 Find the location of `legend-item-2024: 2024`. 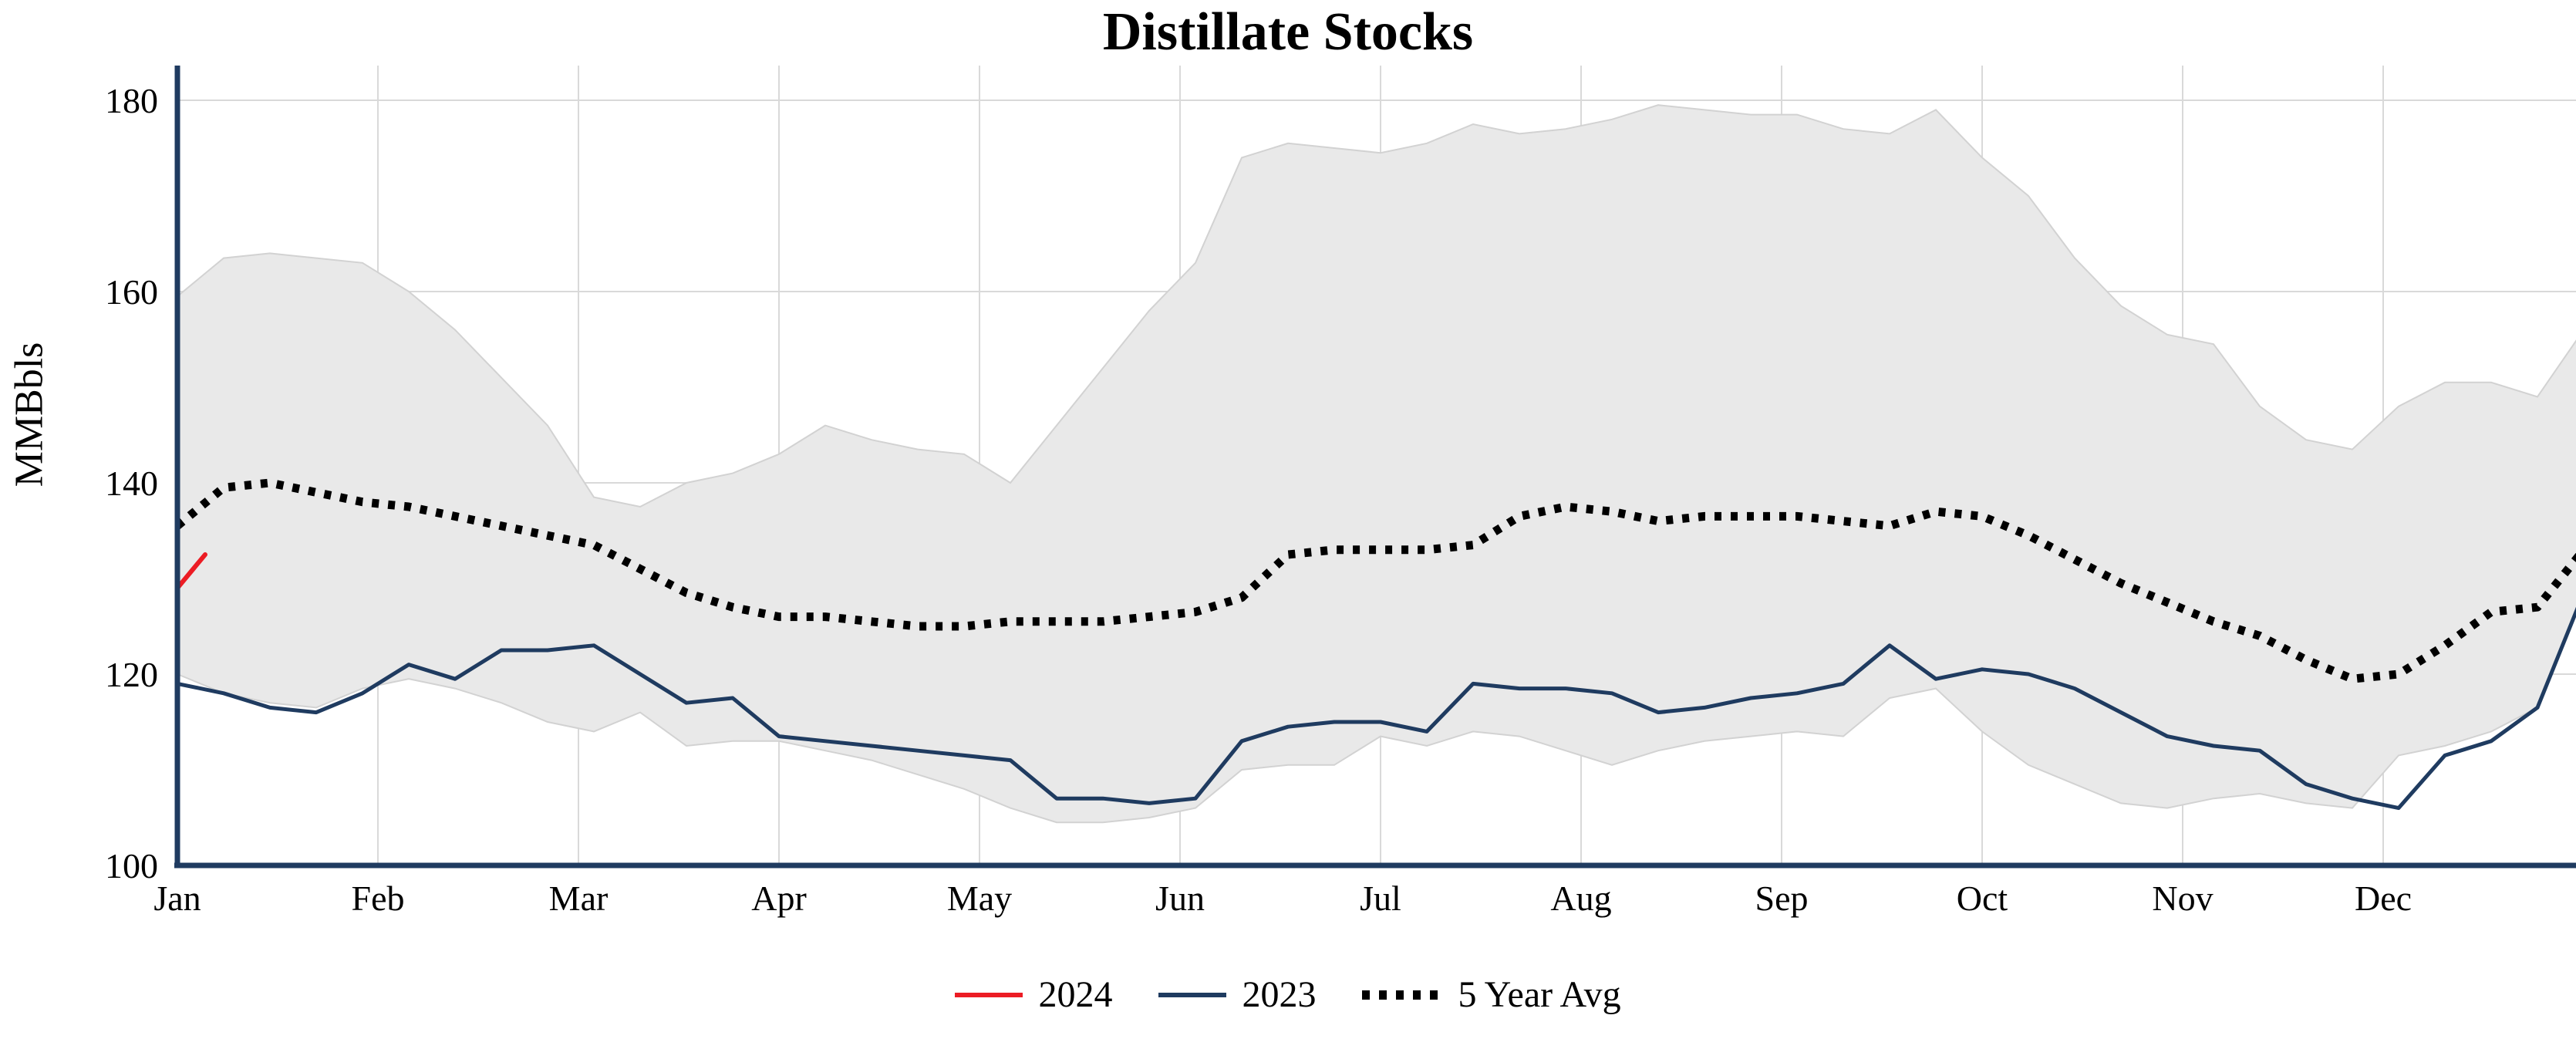

legend-item-2024: 2024 is located at coordinates (1033, 994).